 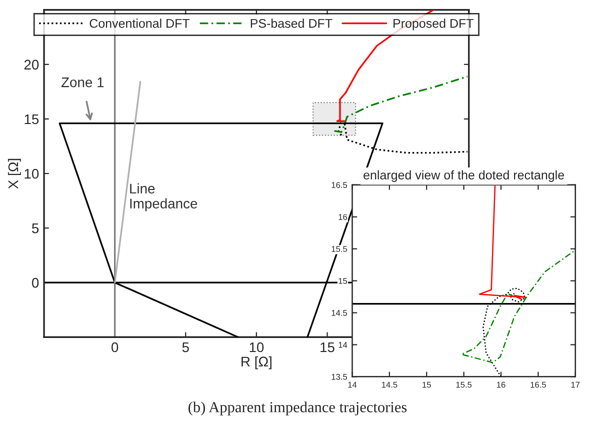 What do you see at coordinates (291, 23) in the screenshot?
I see `legend-label: PS-based DFT` at bounding box center [291, 23].